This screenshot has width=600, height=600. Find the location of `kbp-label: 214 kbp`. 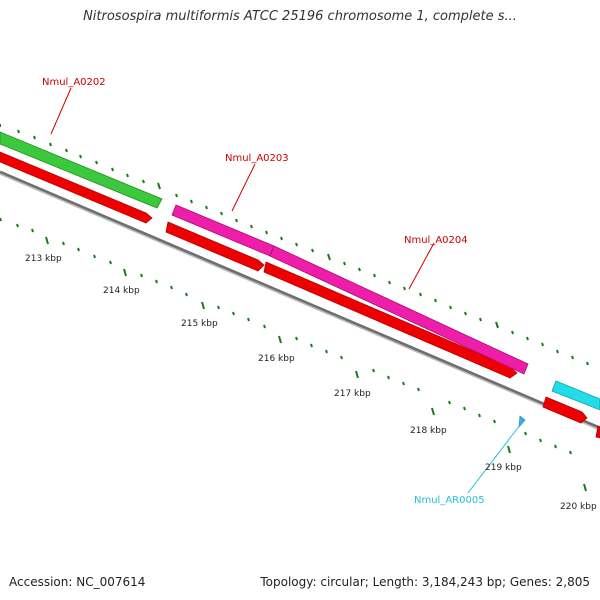

kbp-label: 214 kbp is located at coordinates (121, 291).